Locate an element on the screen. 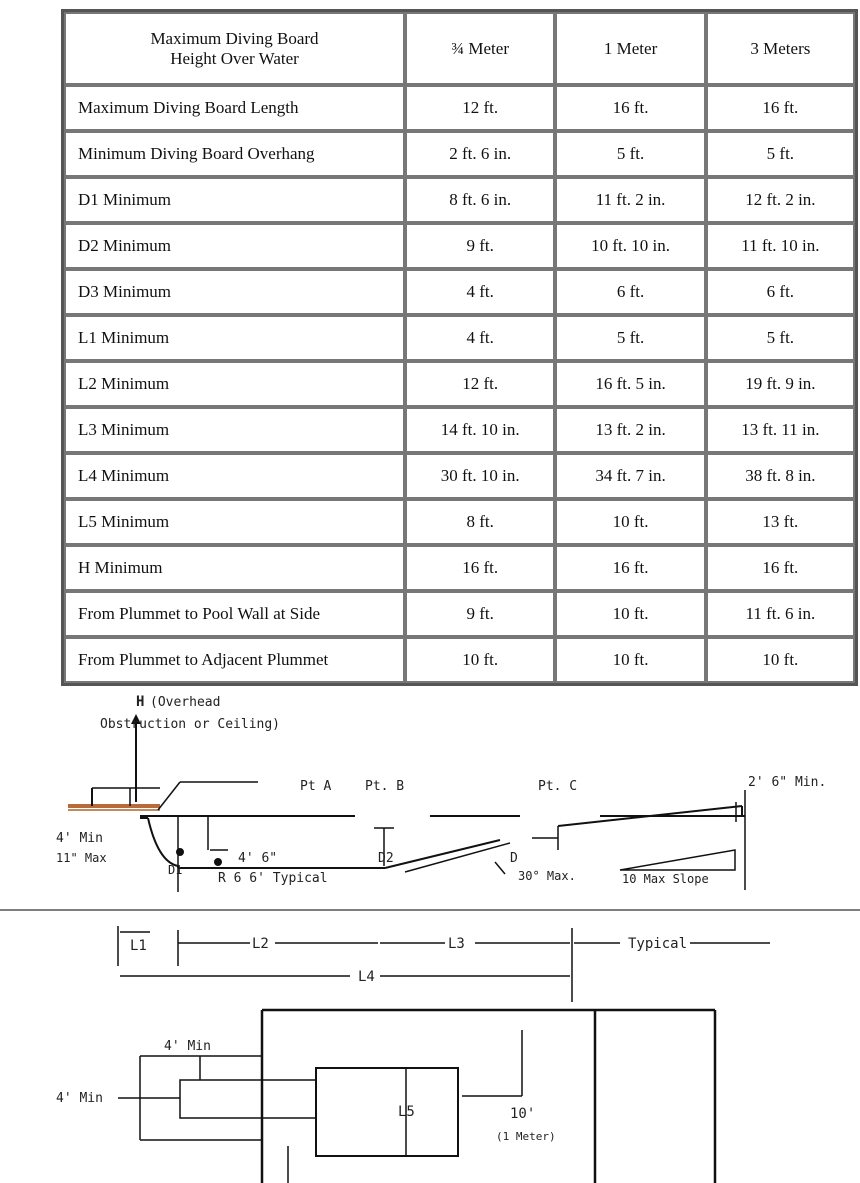 This screenshot has height=1183, width=860. header-label-cell: Maximum Diving Board Height Over Water is located at coordinates (234, 48).